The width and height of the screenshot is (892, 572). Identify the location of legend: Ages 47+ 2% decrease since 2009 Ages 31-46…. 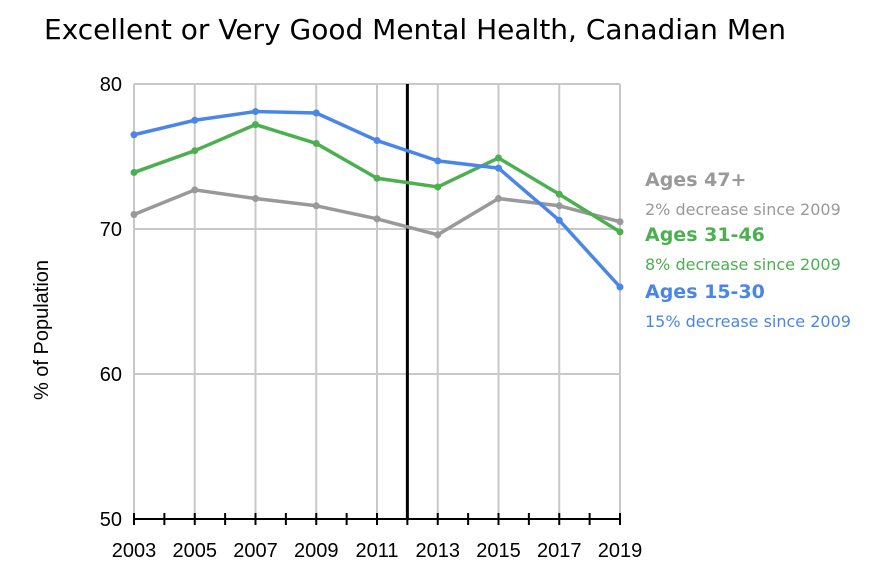
(748, 250).